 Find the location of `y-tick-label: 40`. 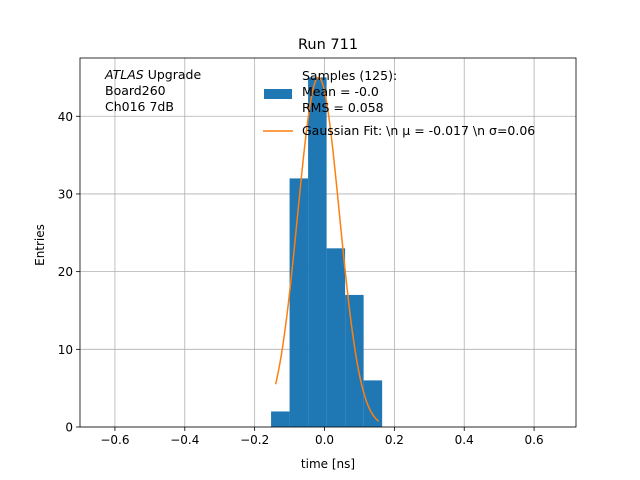

y-tick-label: 40 is located at coordinates (65, 117).